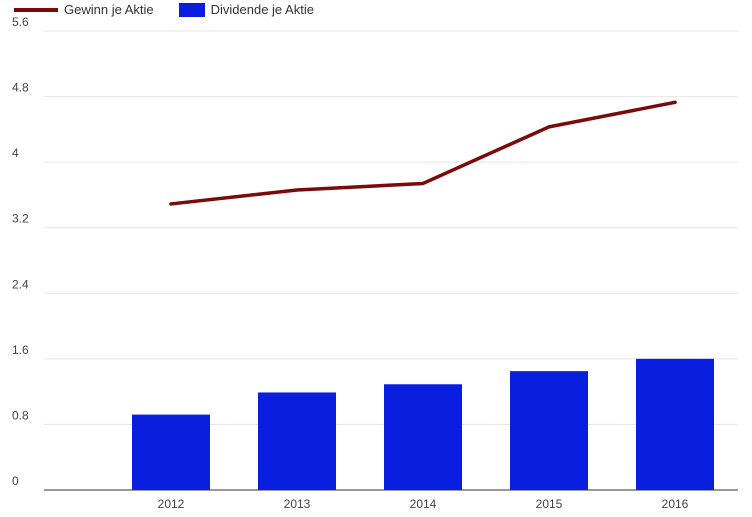 Image resolution: width=752 pixels, height=517 pixels. I want to click on x-tick-label: 2016, so click(675, 504).